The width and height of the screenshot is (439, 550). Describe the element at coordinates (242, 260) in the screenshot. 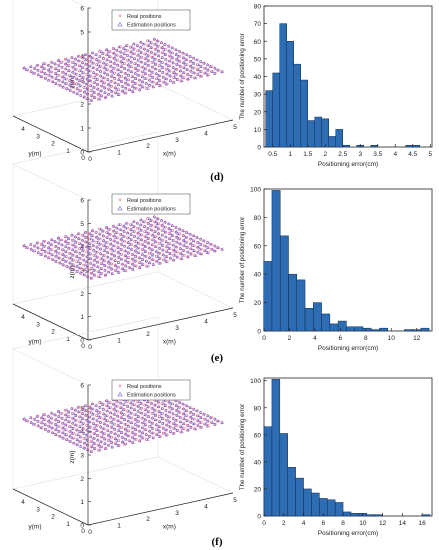

I see `y-axis-label: The number of positioning error` at that location.